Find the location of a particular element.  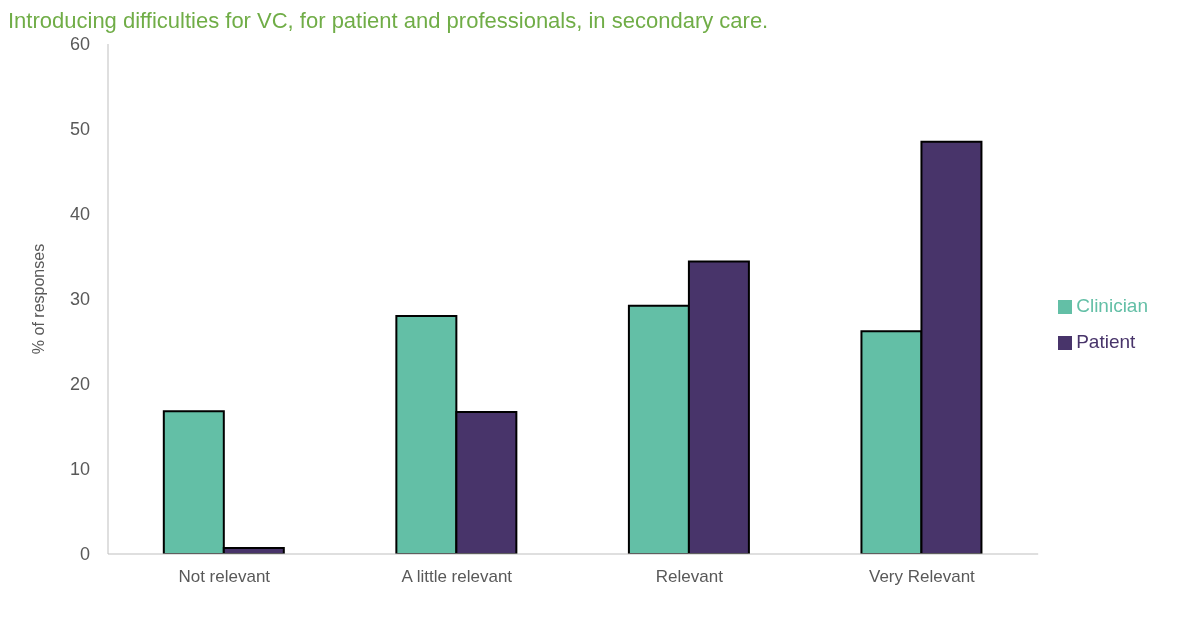

y-tick-label: 20 is located at coordinates (79, 384).